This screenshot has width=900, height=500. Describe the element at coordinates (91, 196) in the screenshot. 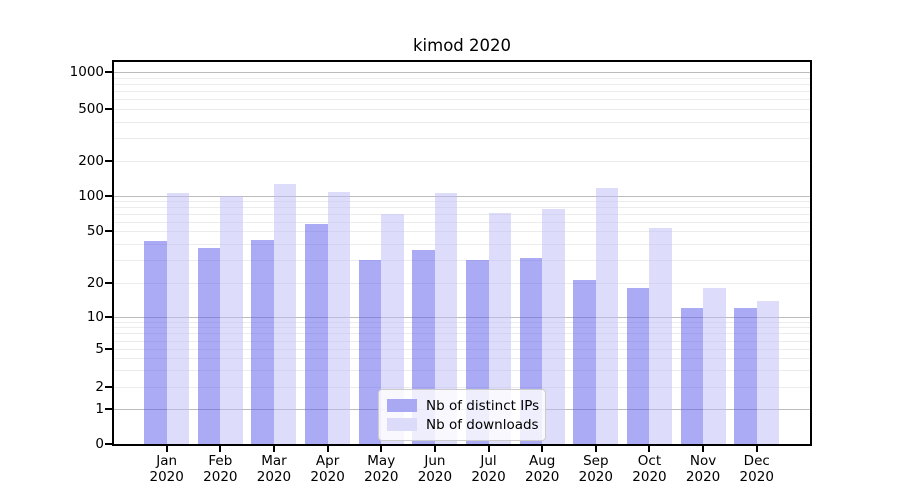

I see `y-tick-label: 100` at that location.